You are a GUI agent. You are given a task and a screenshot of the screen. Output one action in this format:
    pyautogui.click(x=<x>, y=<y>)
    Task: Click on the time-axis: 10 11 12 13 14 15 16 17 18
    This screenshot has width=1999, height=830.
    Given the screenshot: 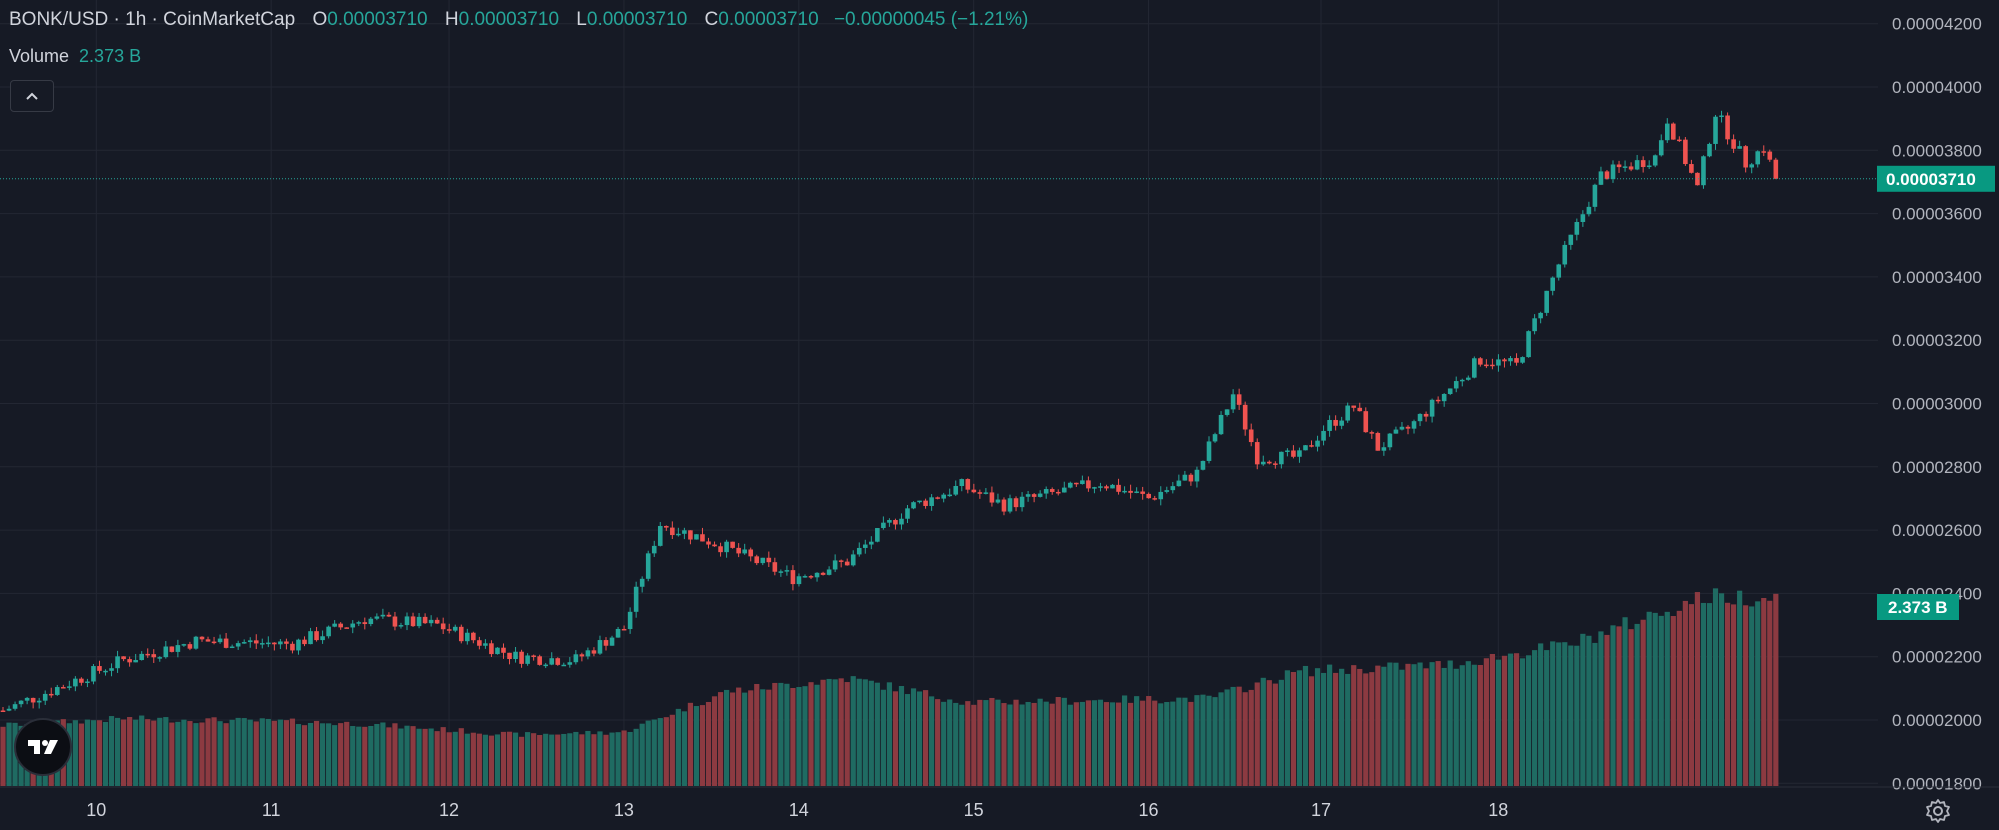 What is the action you would take?
    pyautogui.click(x=999, y=803)
    